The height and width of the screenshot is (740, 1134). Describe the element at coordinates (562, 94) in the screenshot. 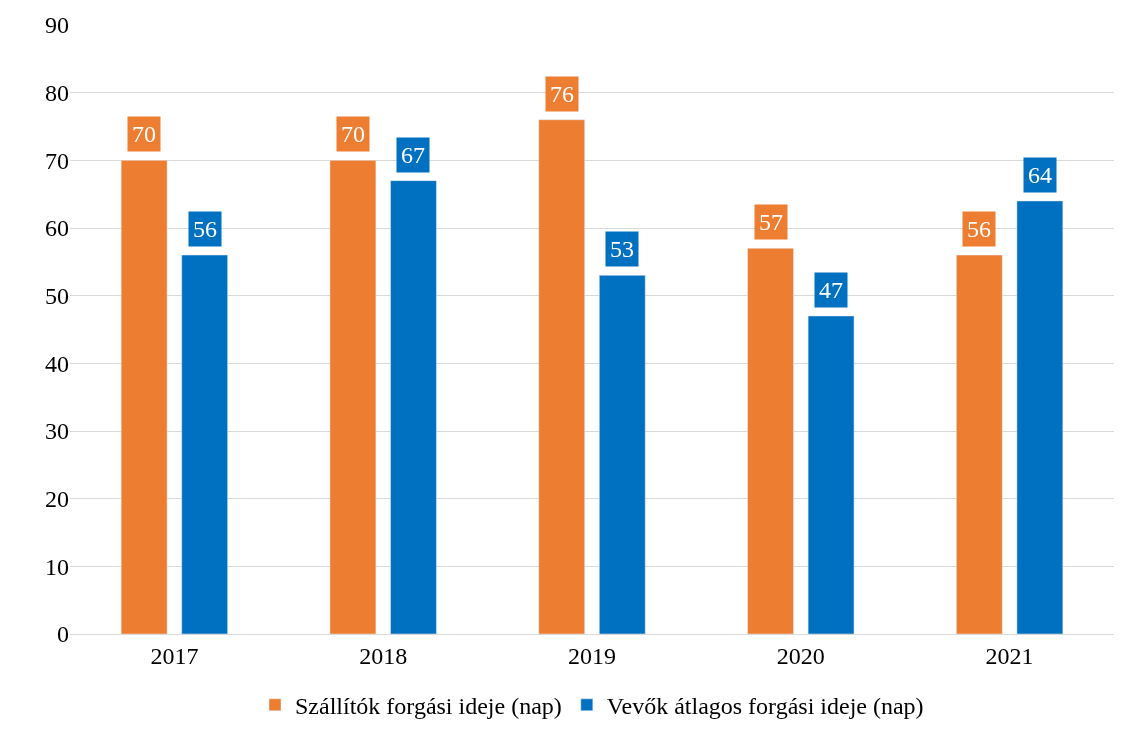

I see `data-label: 76` at that location.